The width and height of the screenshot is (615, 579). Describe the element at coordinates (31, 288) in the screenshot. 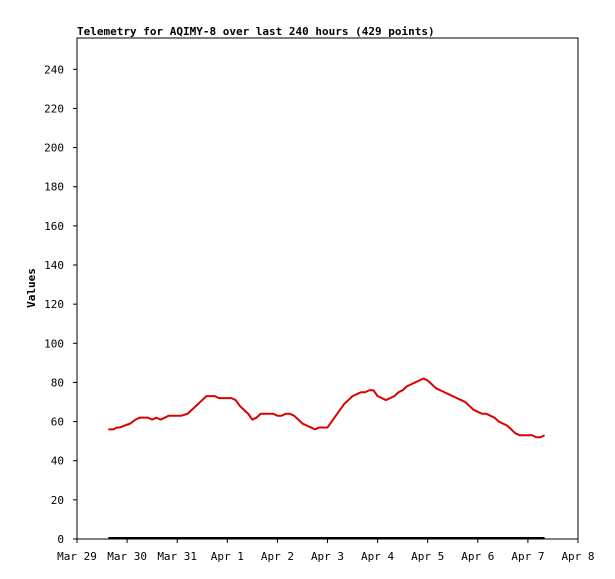

I see `y-axis-label: Values` at that location.